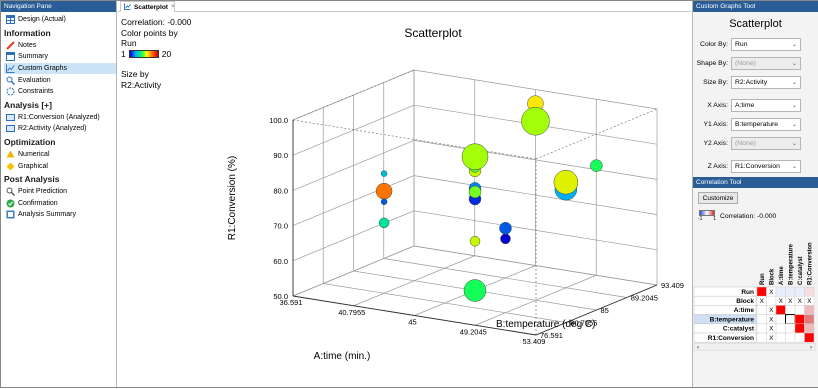 Image resolution: width=818 pixels, height=389 pixels. I want to click on z-axis-select: R1:Conversion ⌄, so click(766, 166).